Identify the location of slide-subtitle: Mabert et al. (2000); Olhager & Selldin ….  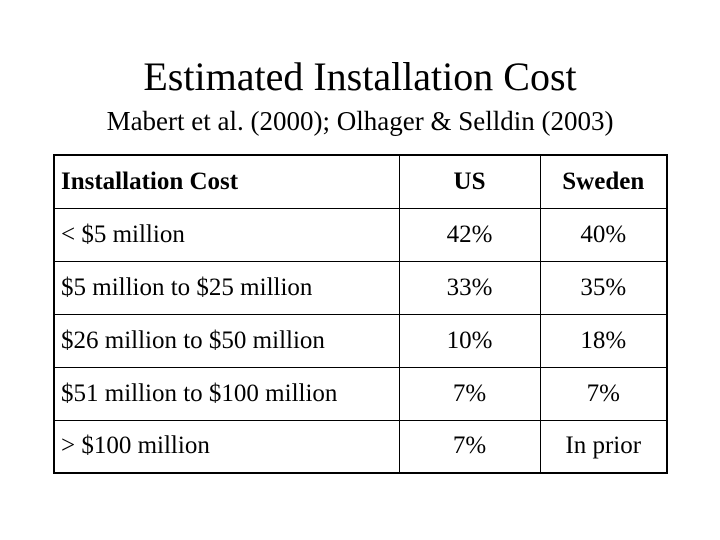
(360, 121).